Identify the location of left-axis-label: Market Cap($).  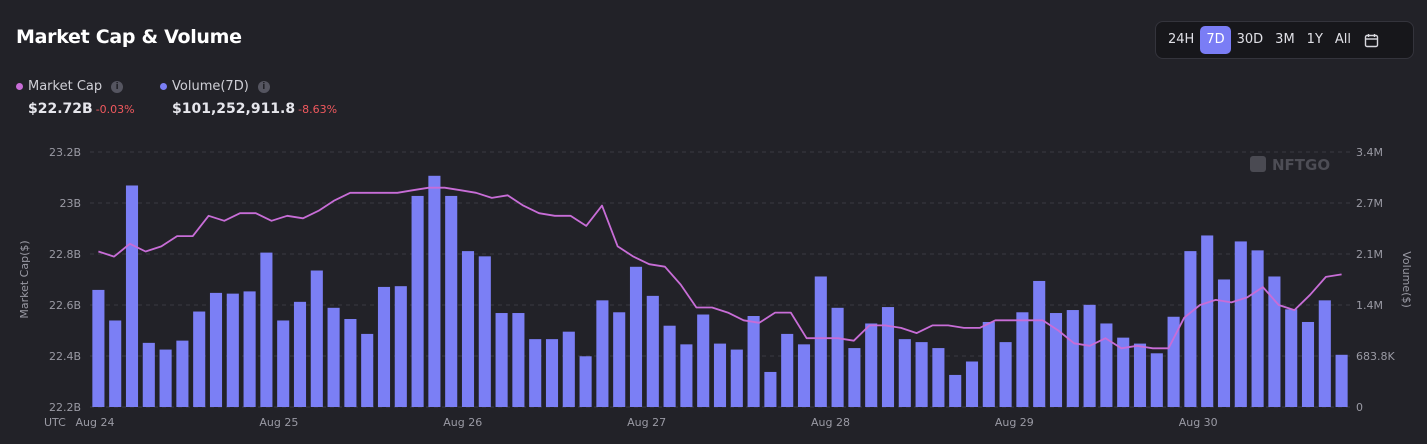
(24, 279).